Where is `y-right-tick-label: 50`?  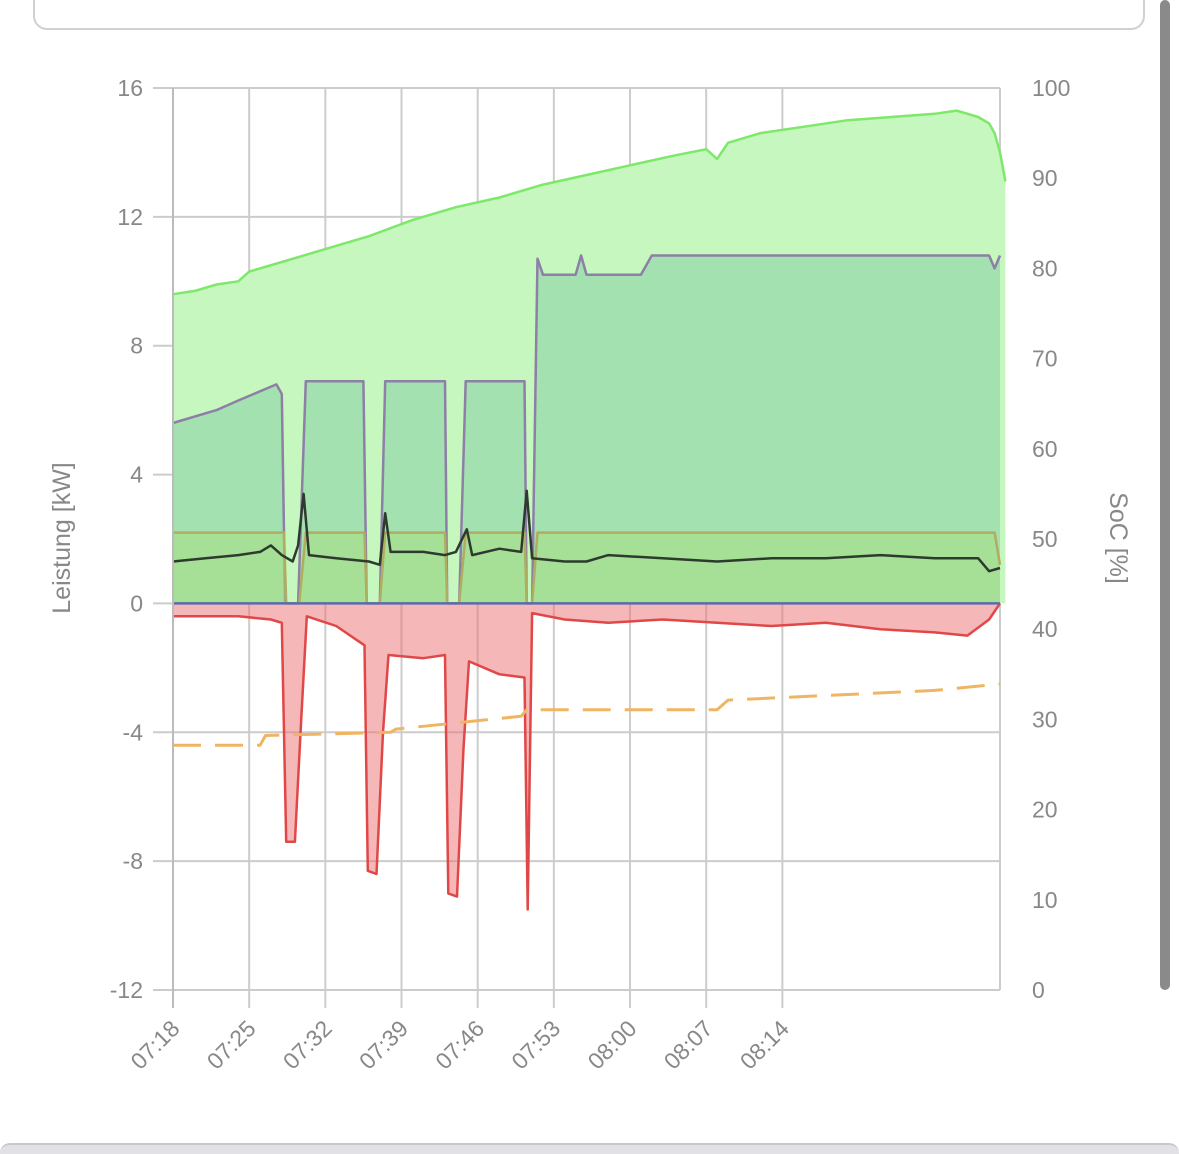 y-right-tick-label: 50 is located at coordinates (1045, 539).